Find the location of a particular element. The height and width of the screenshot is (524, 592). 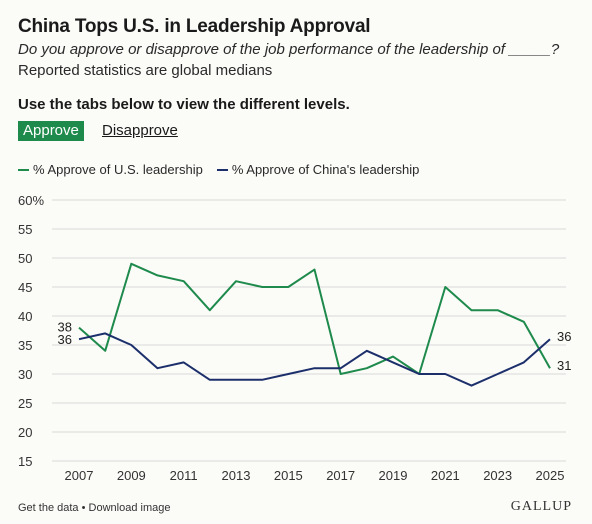

x-tick-label-2021: 2021 is located at coordinates (445, 475).